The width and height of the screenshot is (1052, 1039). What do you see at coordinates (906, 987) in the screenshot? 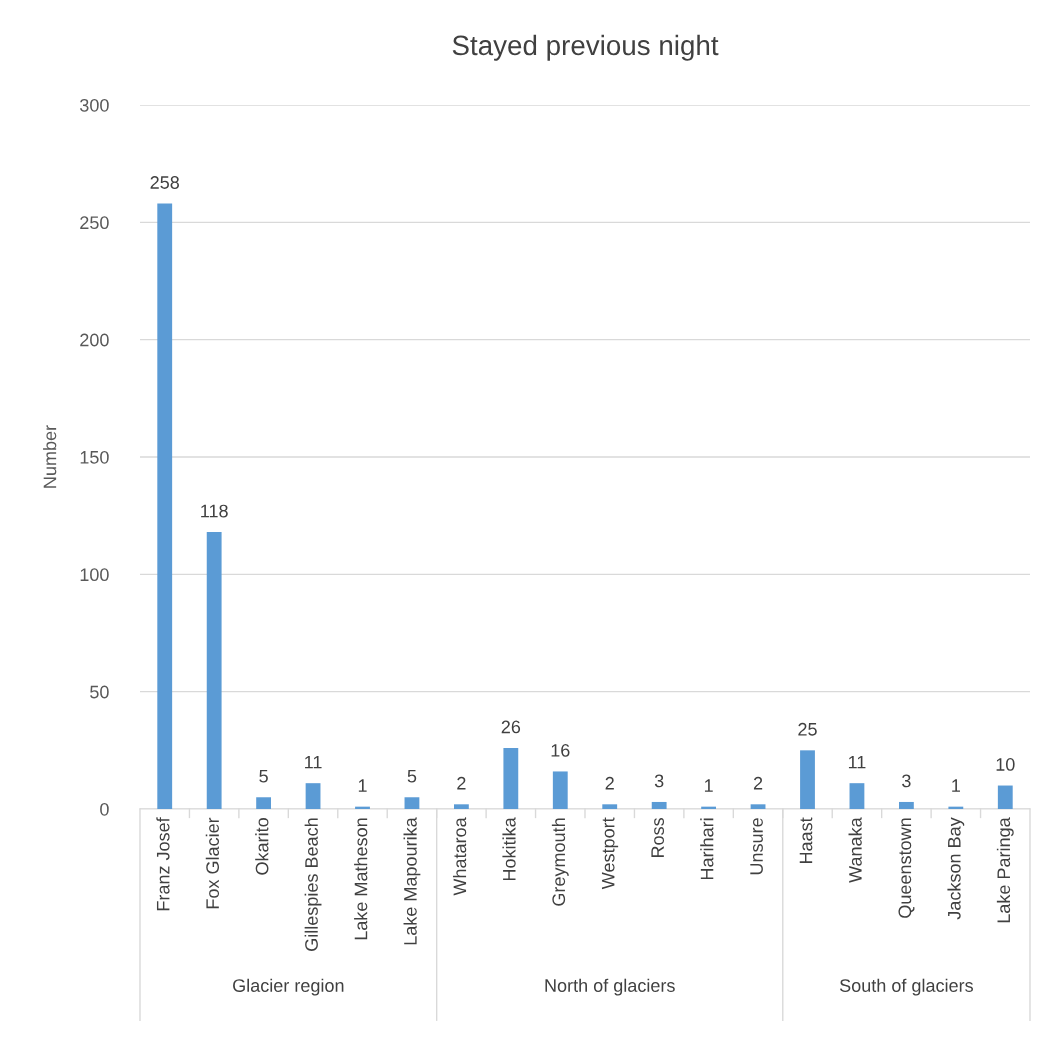
I see `text: South of glaciers` at bounding box center [906, 987].